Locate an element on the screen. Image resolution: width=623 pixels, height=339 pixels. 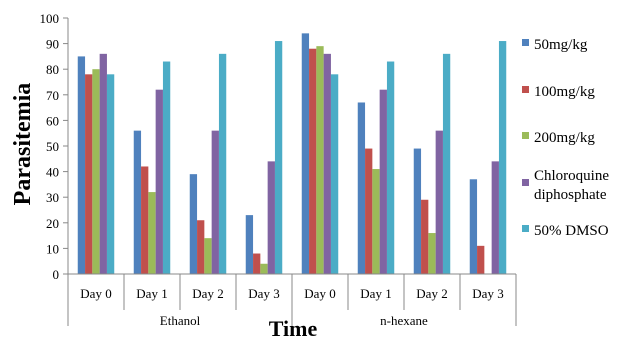
y-tick-label: 60 is located at coordinates (52, 120).